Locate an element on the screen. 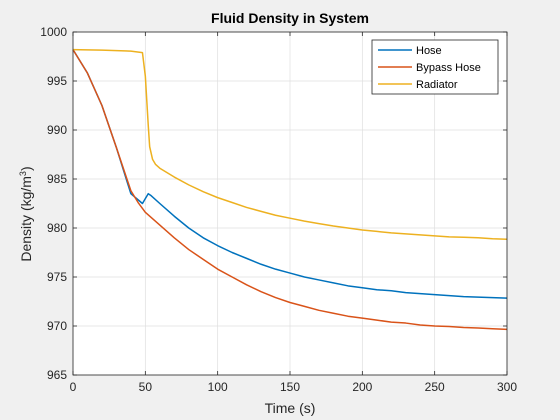 The height and width of the screenshot is (420, 560). y-tick-label: 985 is located at coordinates (57, 179).